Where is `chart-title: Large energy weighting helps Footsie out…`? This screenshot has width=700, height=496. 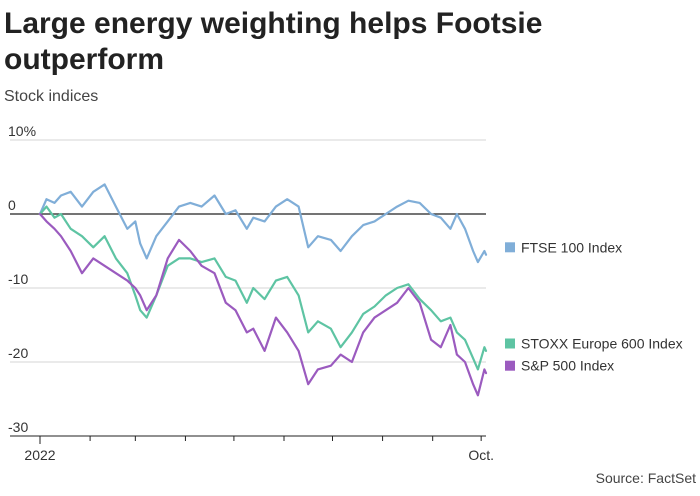
chart-title: Large energy weighting helps Footsie out… is located at coordinates (273, 41).